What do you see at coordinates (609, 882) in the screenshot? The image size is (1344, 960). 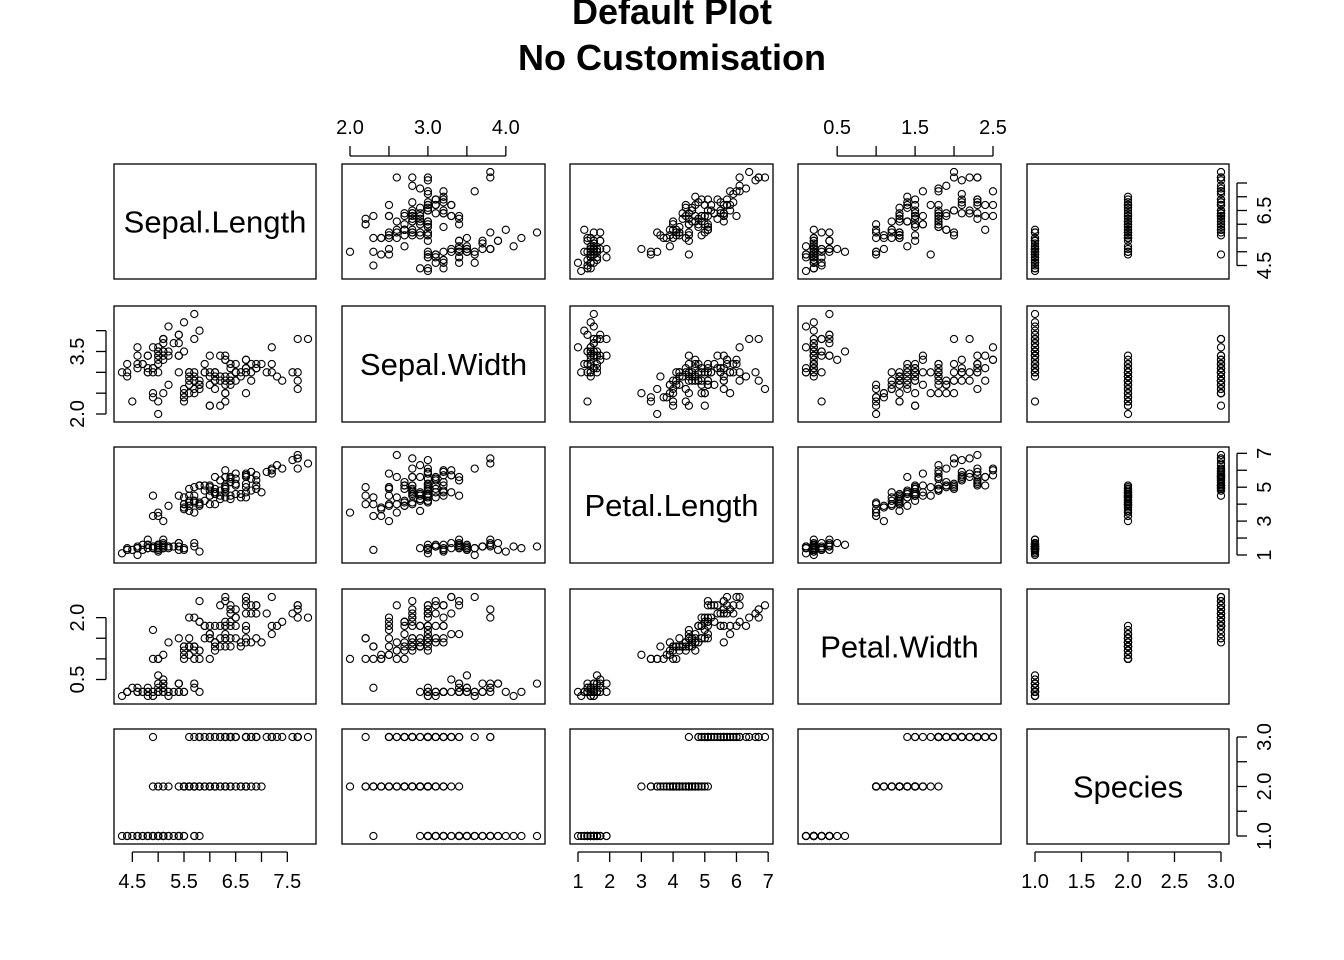 I see `tick-label: 2` at bounding box center [609, 882].